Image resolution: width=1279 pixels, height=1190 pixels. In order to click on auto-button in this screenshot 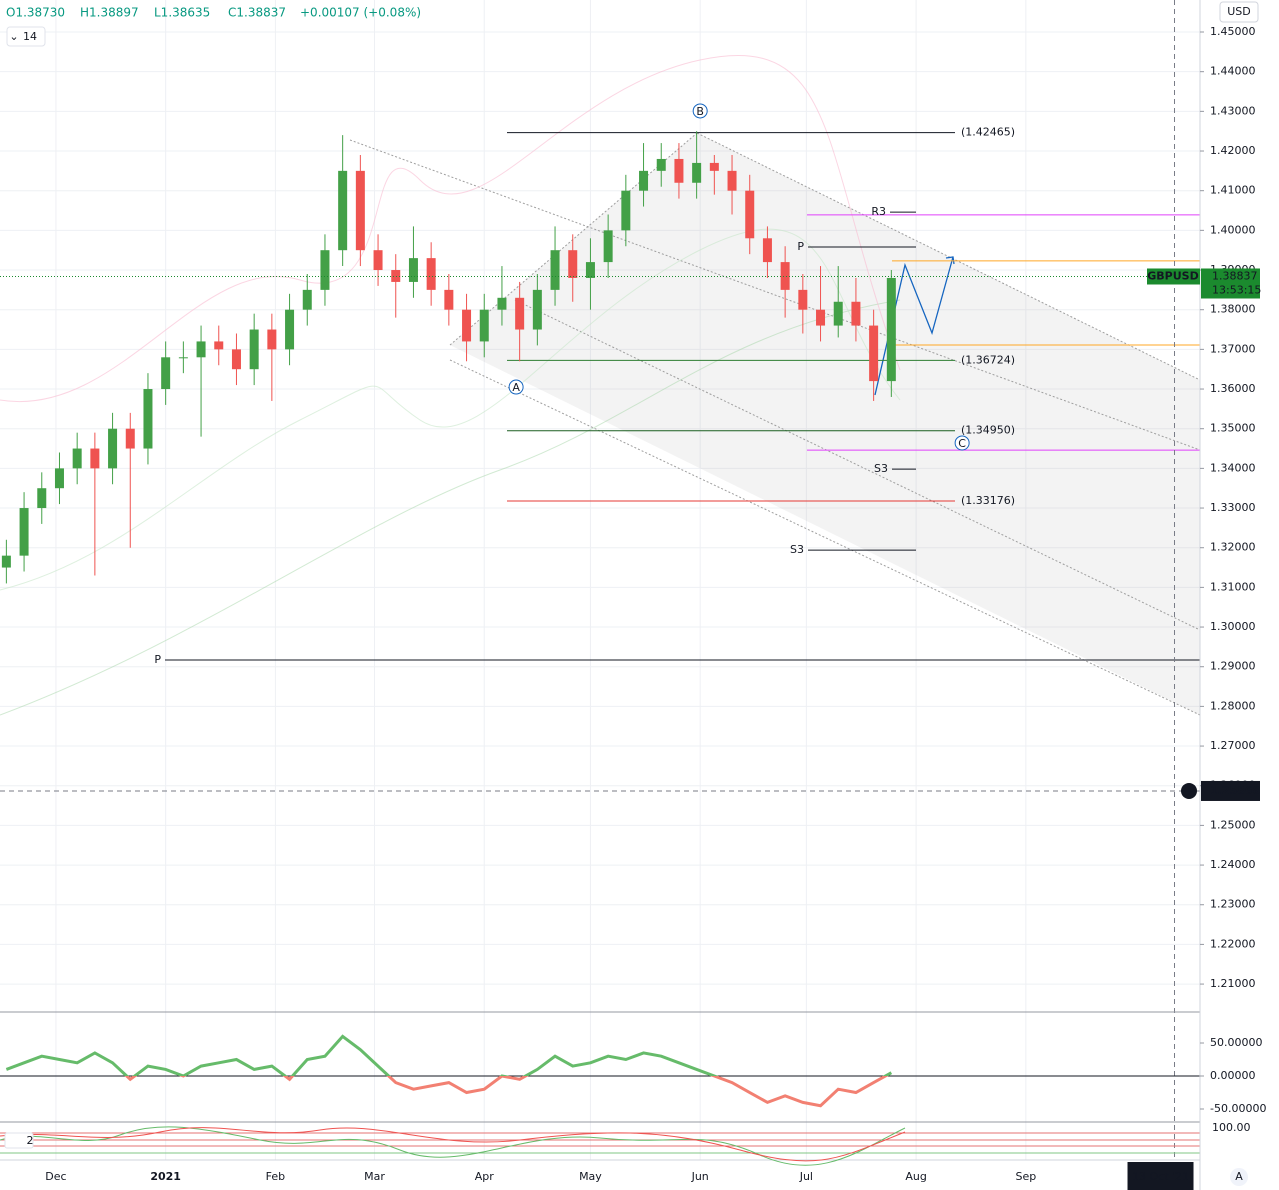, I will do `click(1239, 1177)`.